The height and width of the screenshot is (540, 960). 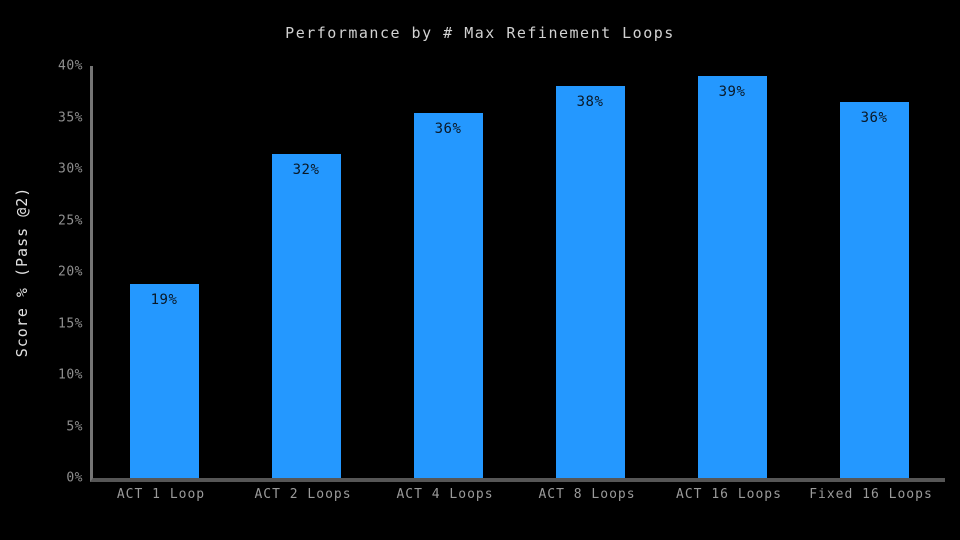 What do you see at coordinates (70, 375) in the screenshot?
I see `y-tick-label: 10%` at bounding box center [70, 375].